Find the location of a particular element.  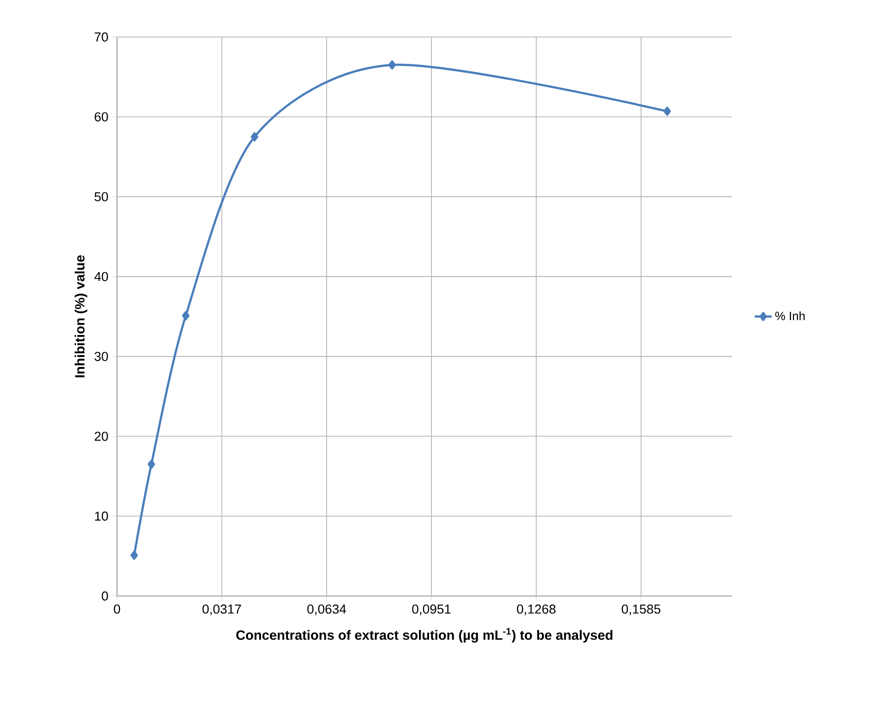

y-axis-title: Inhibition (%) value is located at coordinates (81, 316).